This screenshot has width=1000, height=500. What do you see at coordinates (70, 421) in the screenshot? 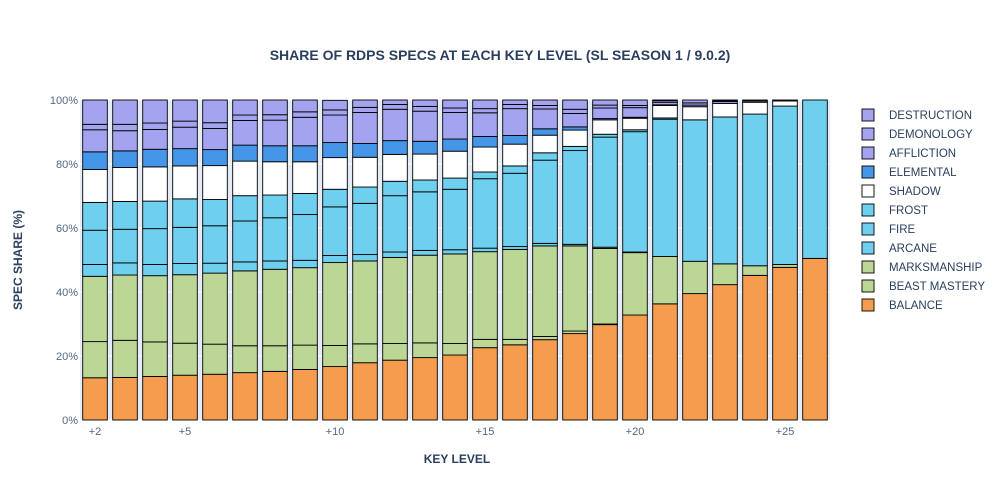
I see `y-tick-label: 0%` at bounding box center [70, 421].